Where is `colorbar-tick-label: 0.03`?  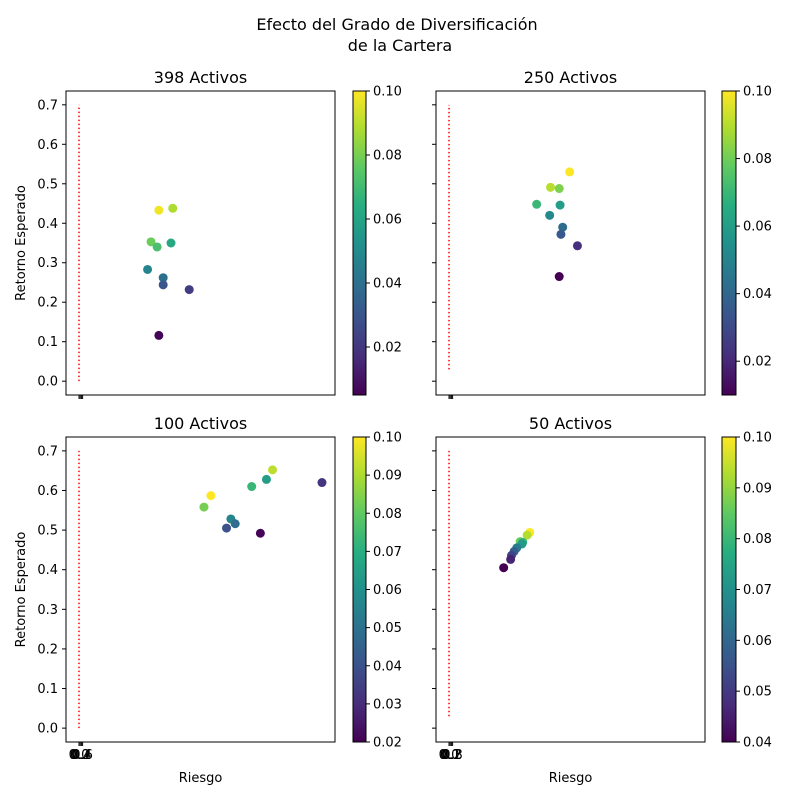
colorbar-tick-label: 0.03 is located at coordinates (387, 704).